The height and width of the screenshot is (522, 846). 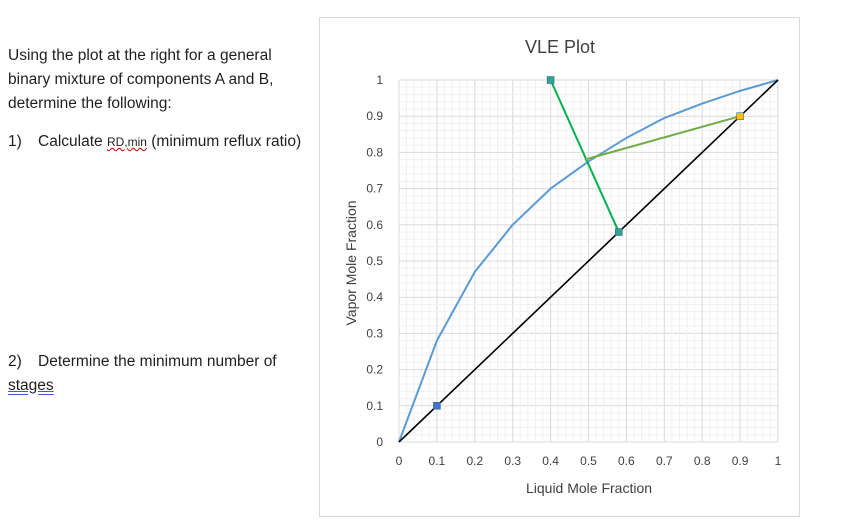 What do you see at coordinates (379, 80) in the screenshot?
I see `y-tick-label: 1` at bounding box center [379, 80].